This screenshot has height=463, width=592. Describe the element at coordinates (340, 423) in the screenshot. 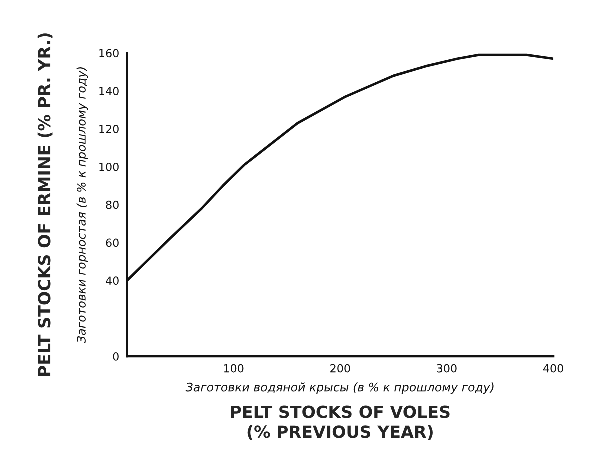

I see `x-axis-title: PELT STOCKS OF VOLES (% PREVIOUS YEAR)` at that location.